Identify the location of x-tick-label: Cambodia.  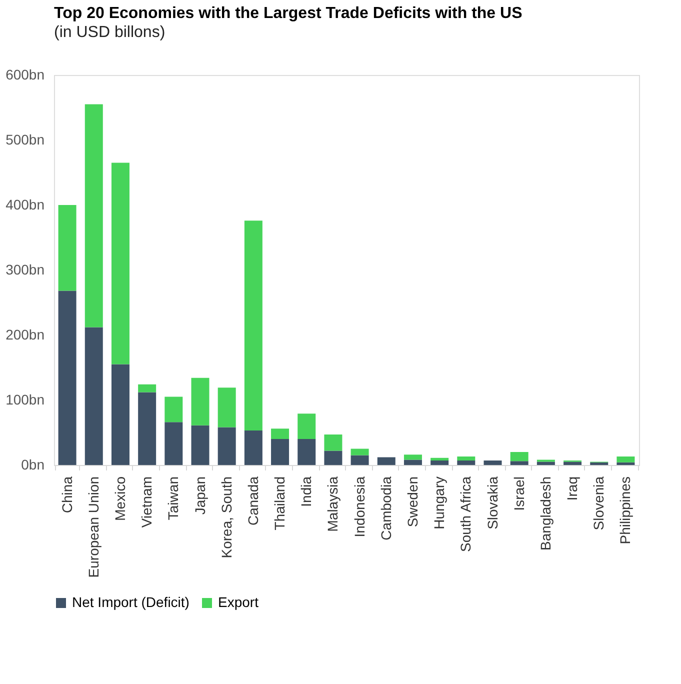
(386, 508).